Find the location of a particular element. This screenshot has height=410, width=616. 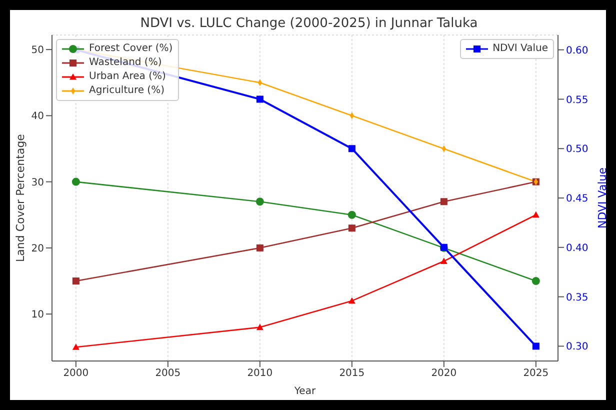

x-tick-label: 2025 is located at coordinates (536, 374).